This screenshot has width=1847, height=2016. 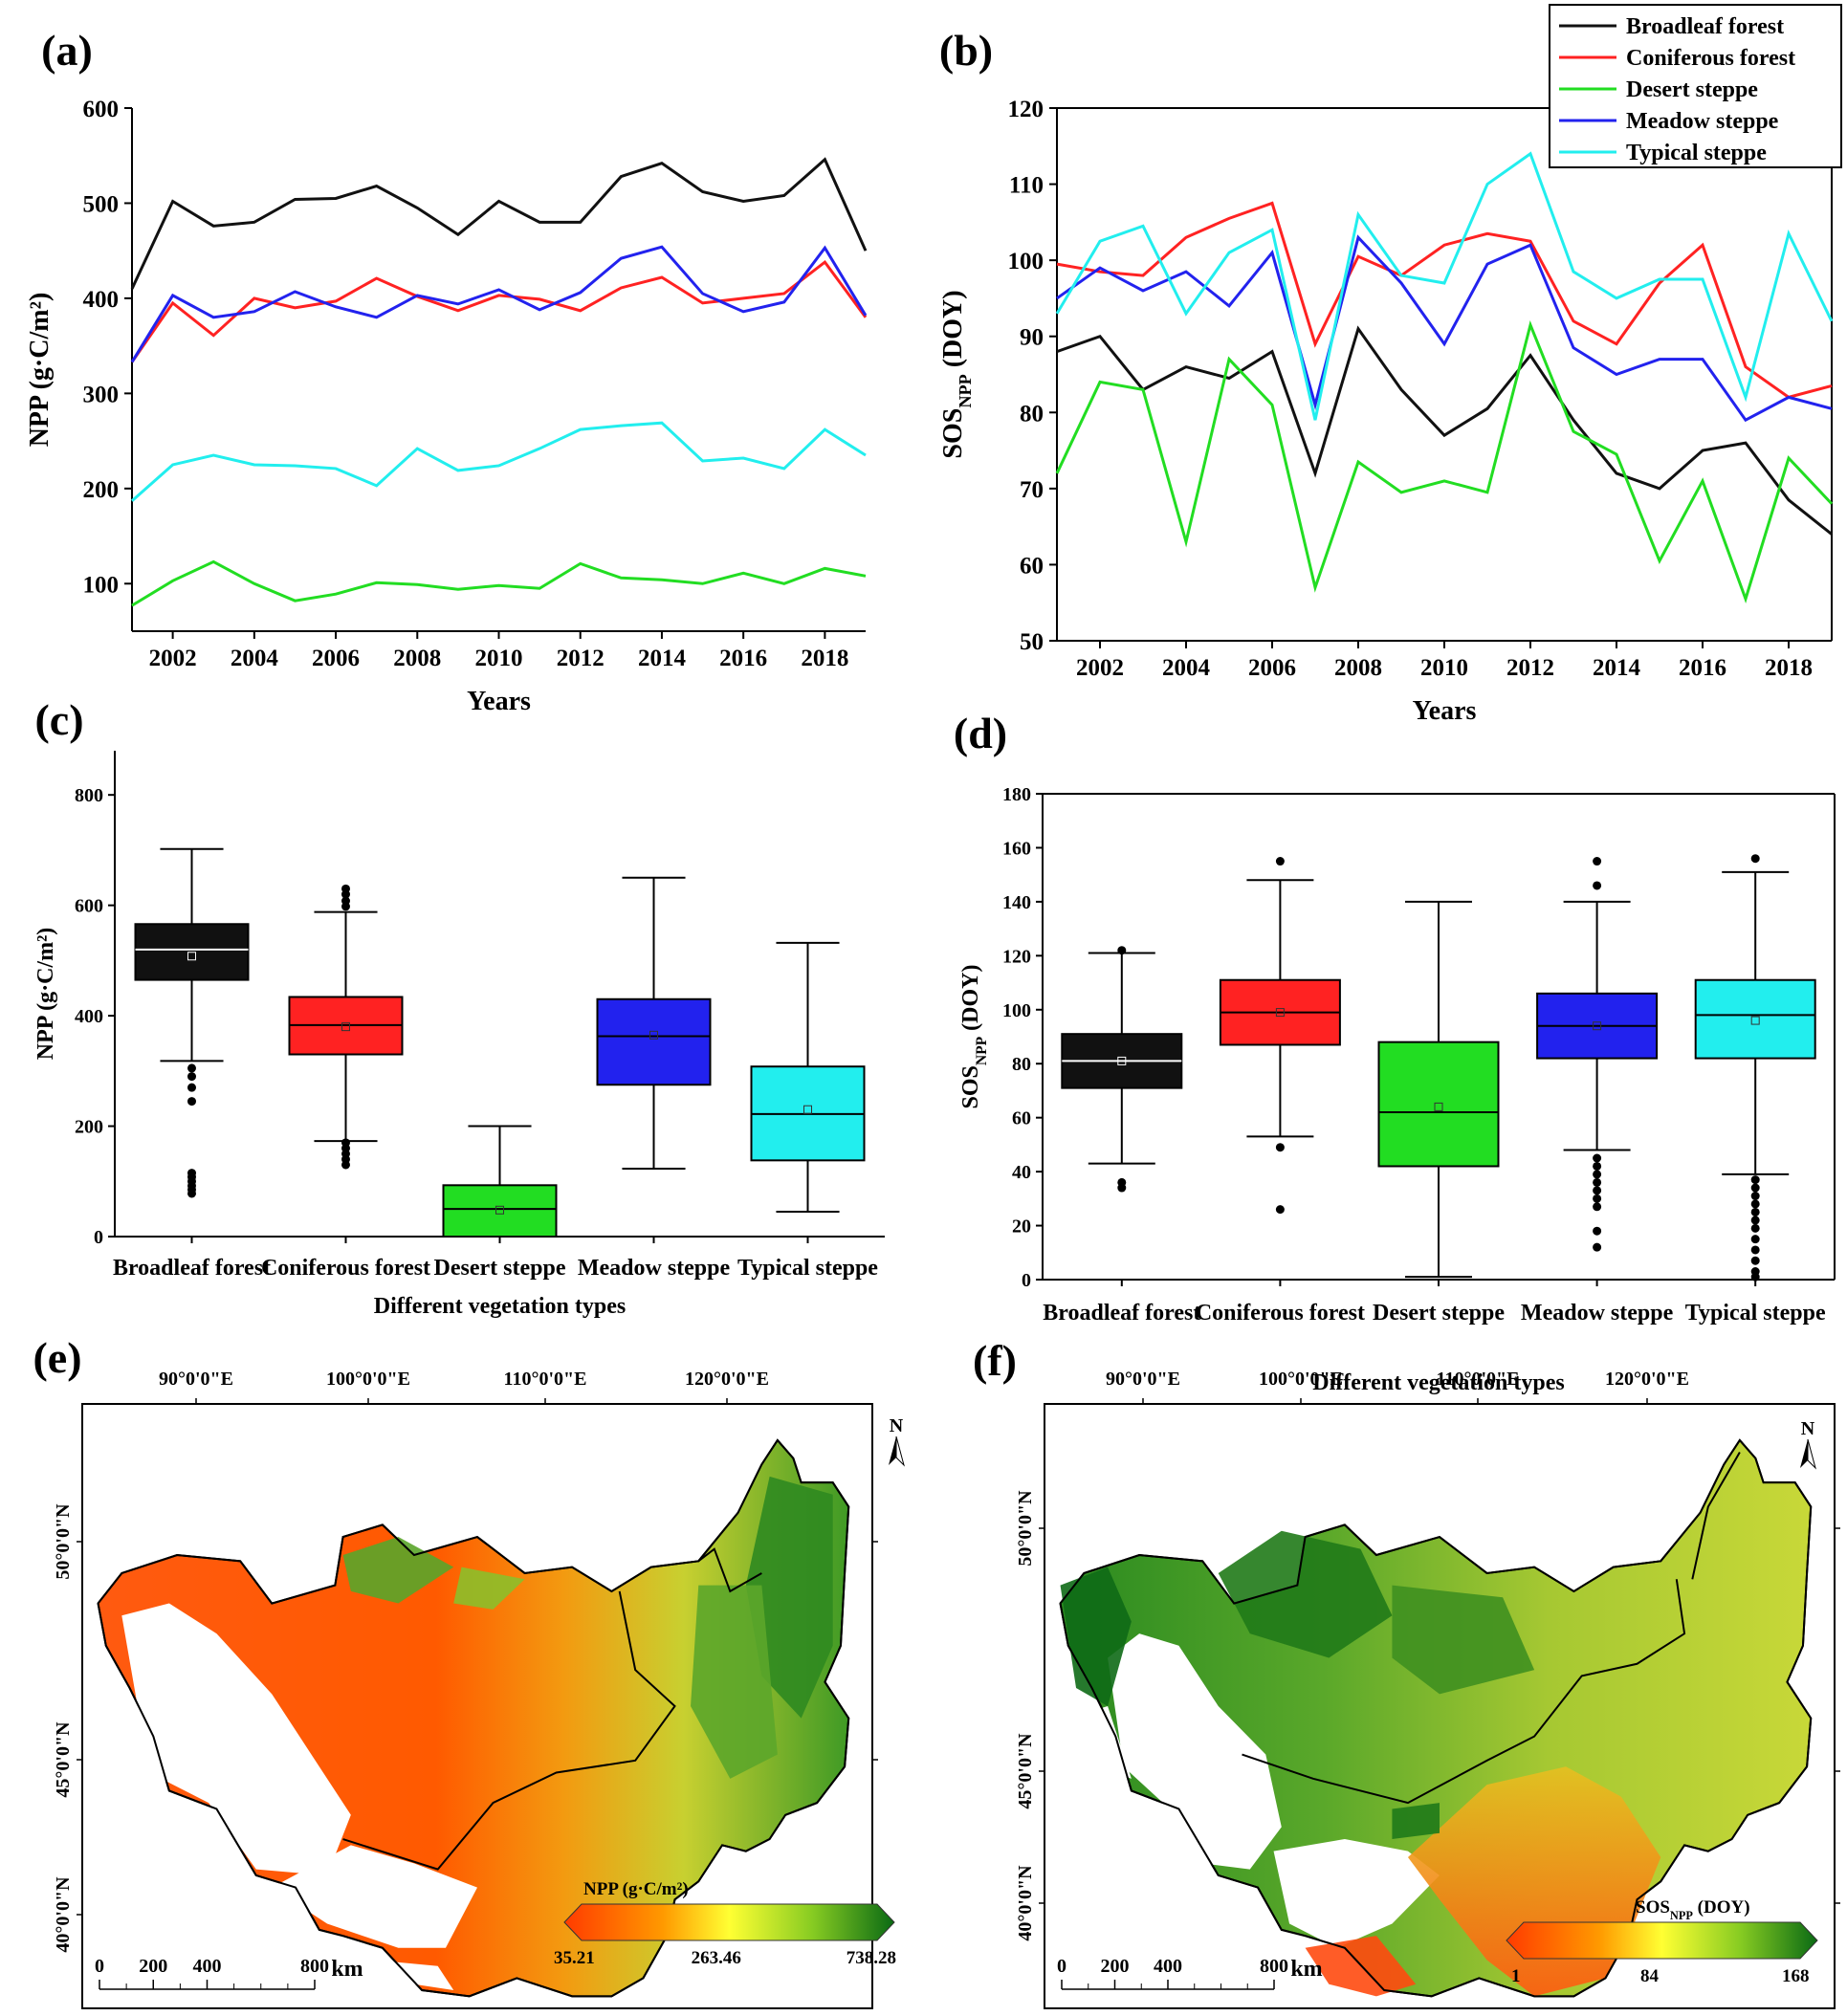 What do you see at coordinates (1032, 490) in the screenshot?
I see `y-tick-label: 70` at bounding box center [1032, 490].